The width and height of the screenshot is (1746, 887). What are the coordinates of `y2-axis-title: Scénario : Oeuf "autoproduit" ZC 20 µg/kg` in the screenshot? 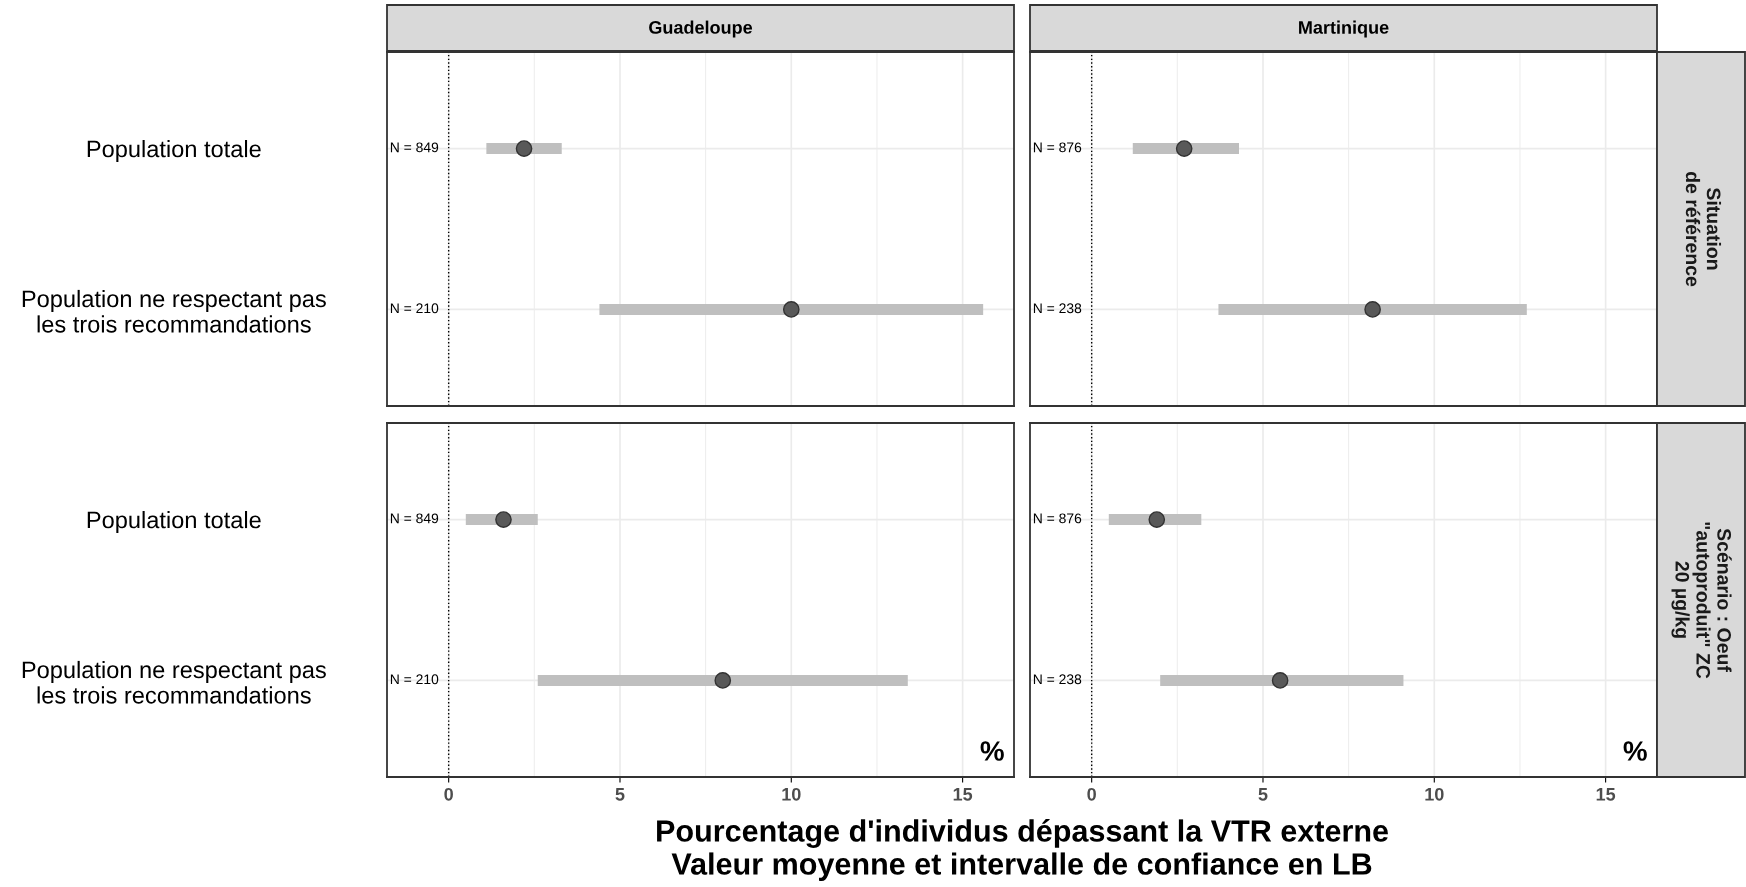 It's located at (1701, 600).